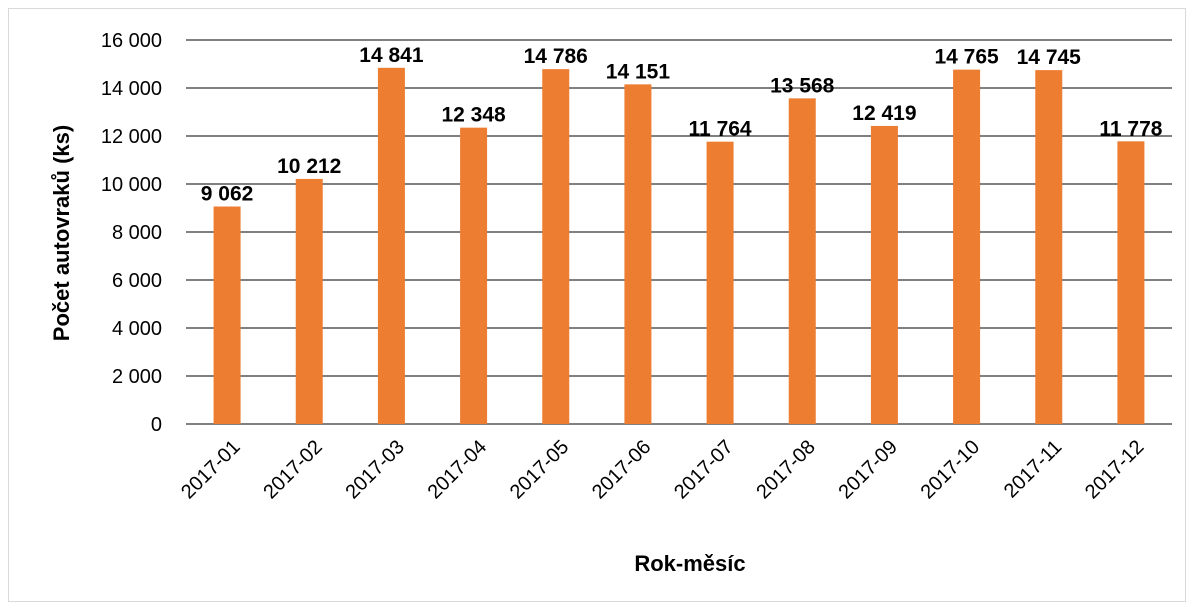 The height and width of the screenshot is (604, 1194). Describe the element at coordinates (210, 469) in the screenshot. I see `x-tick-label: 2017-01` at that location.